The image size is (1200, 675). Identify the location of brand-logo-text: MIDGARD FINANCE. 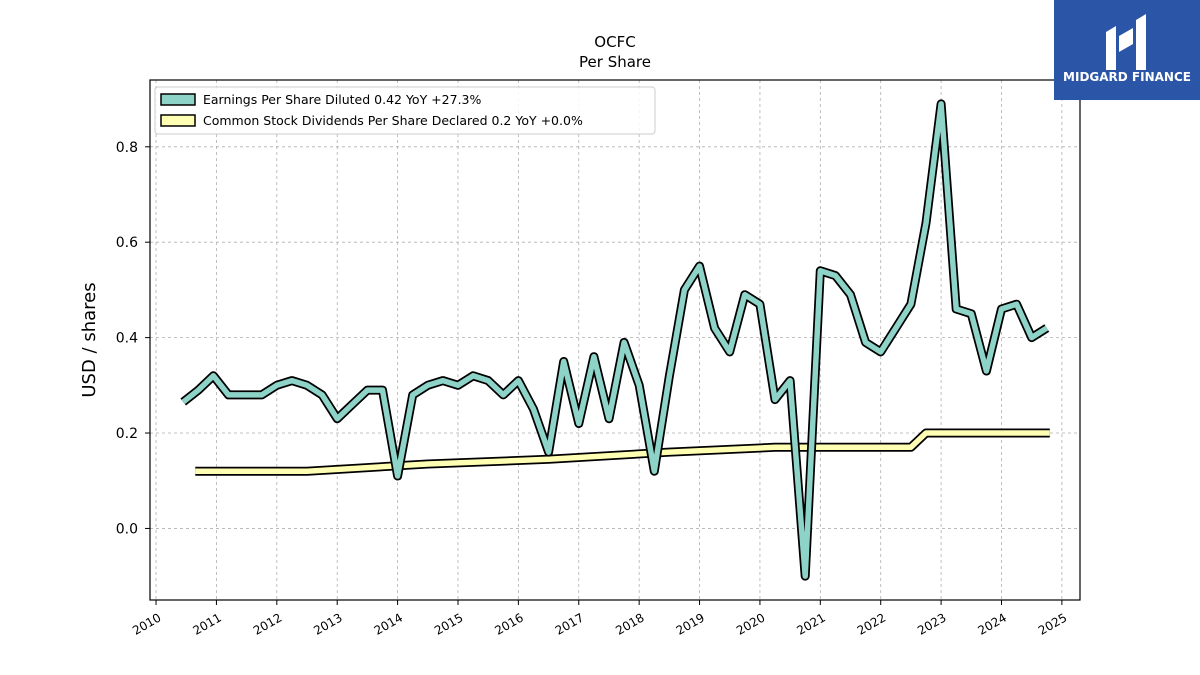
(1127, 77).